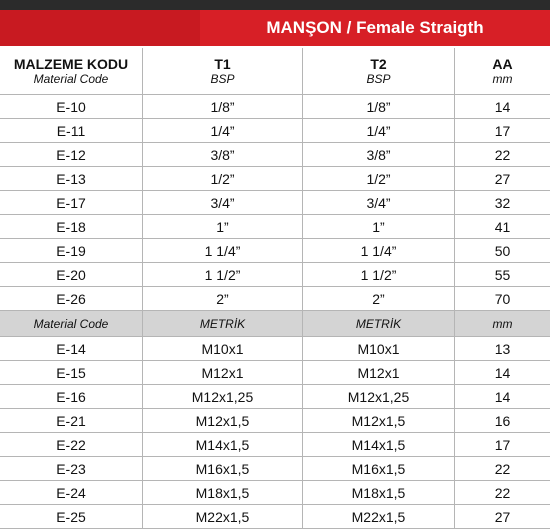  I want to click on table-cell: E-25, so click(71, 516).